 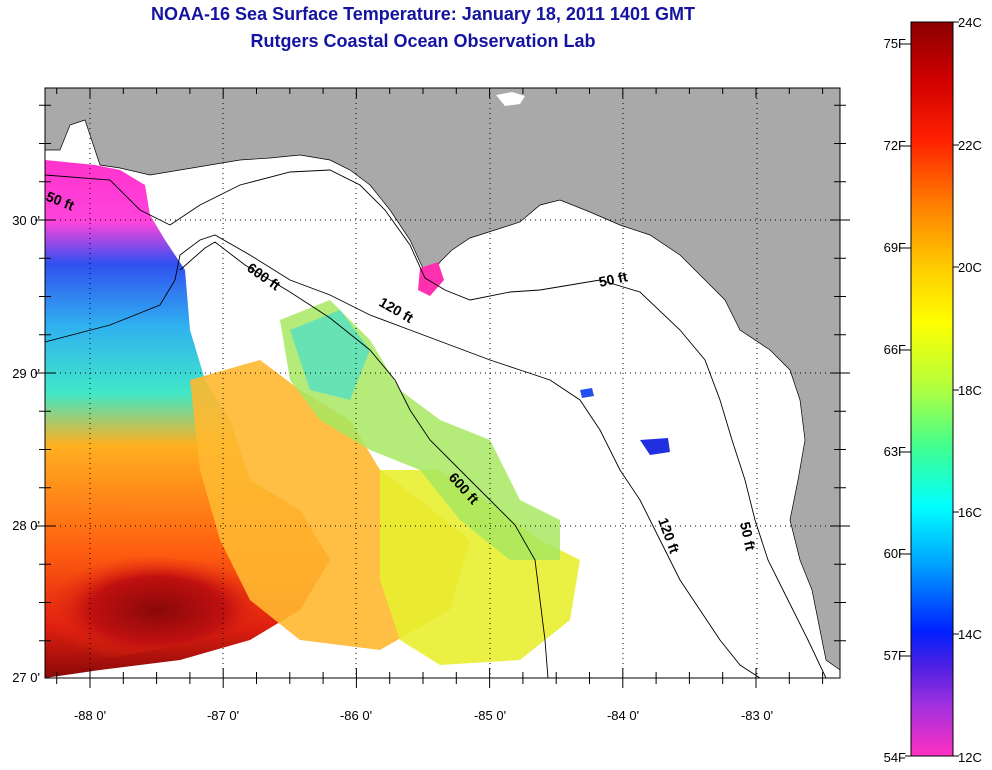 What do you see at coordinates (26, 525) in the screenshot?
I see `lat-label: 28 0'` at bounding box center [26, 525].